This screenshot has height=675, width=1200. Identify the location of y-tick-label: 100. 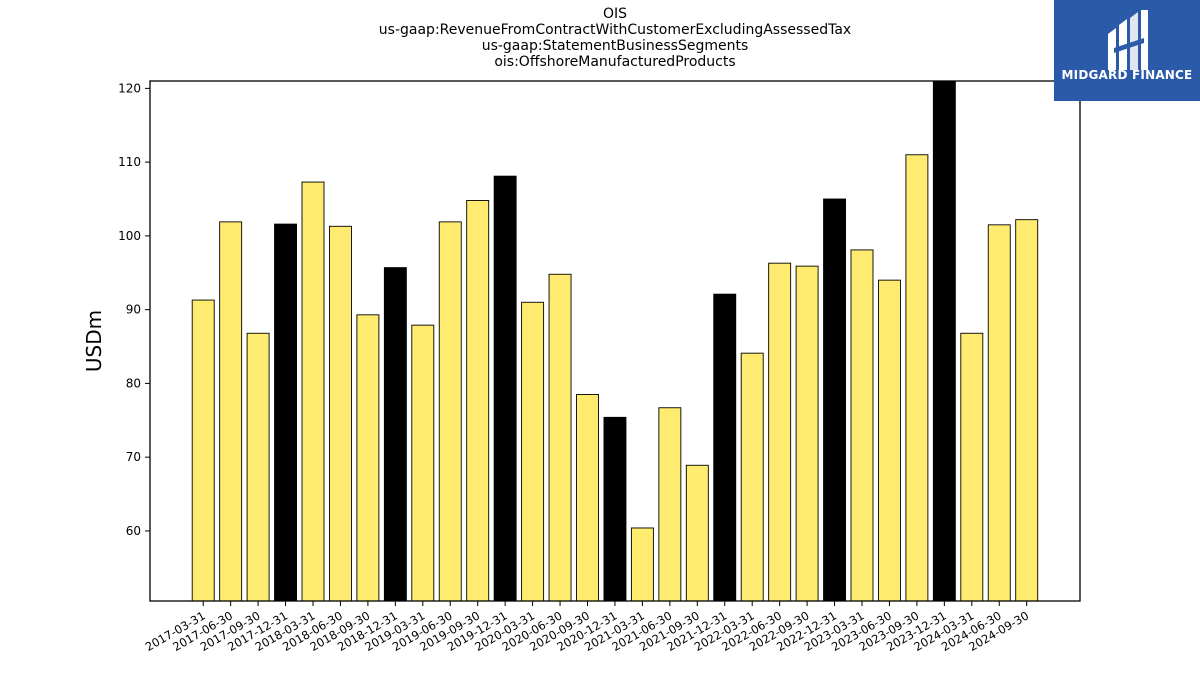
(129, 236).